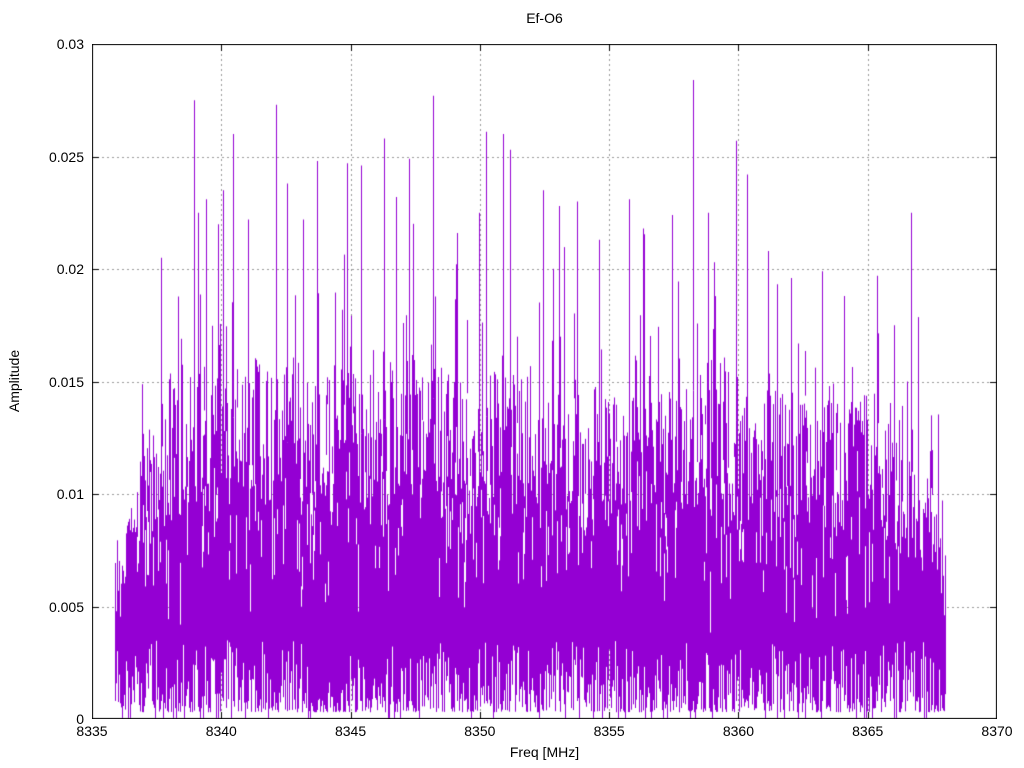 The image size is (1024, 768). I want to click on y-tick-label: 0.015, so click(66, 381).